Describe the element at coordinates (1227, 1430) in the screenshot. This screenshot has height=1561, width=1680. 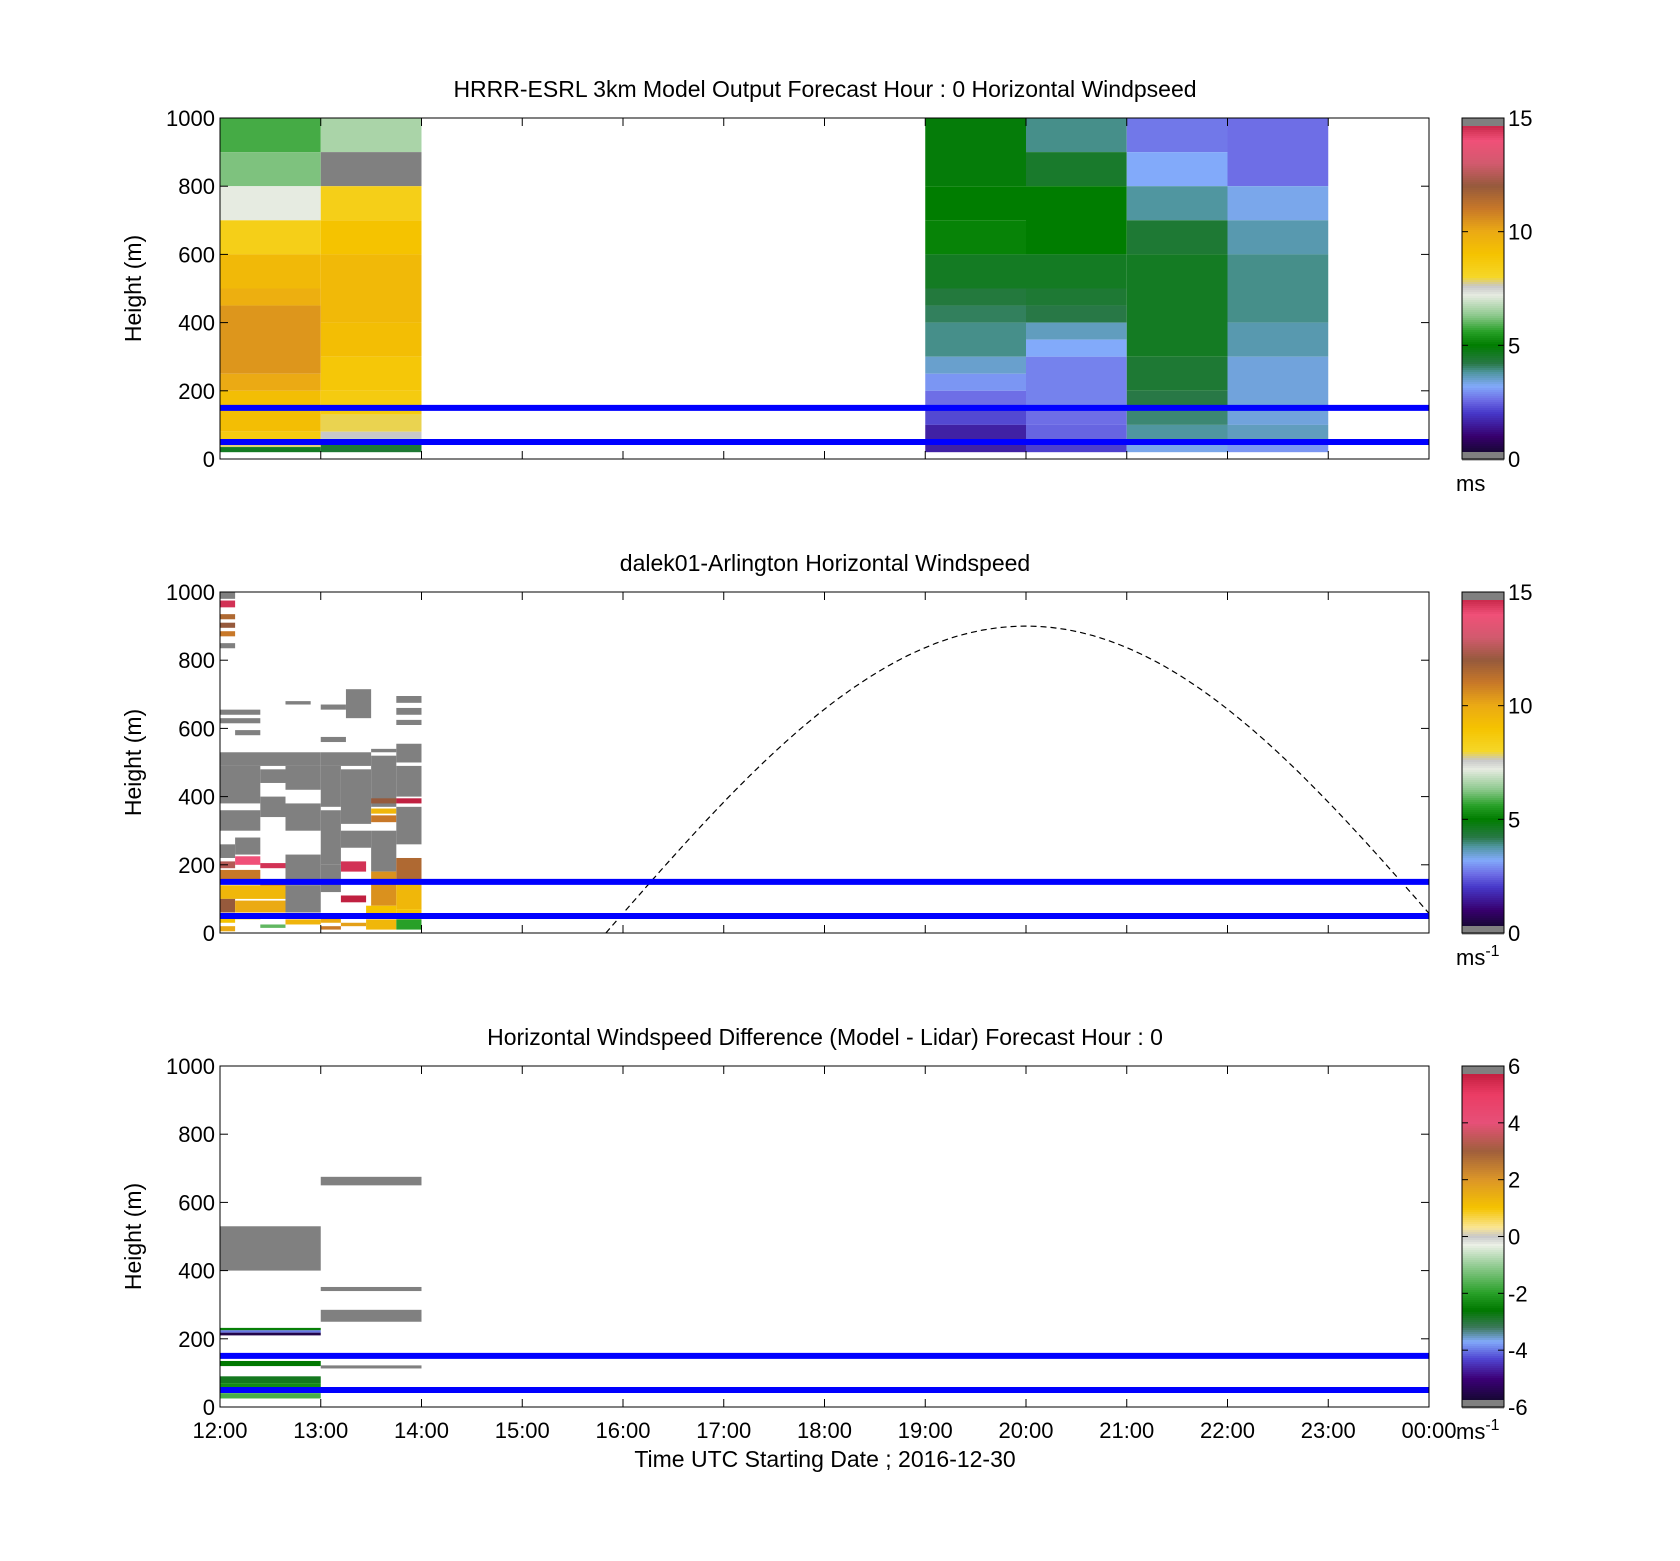
I see `x-tick-label: 22:00` at that location.